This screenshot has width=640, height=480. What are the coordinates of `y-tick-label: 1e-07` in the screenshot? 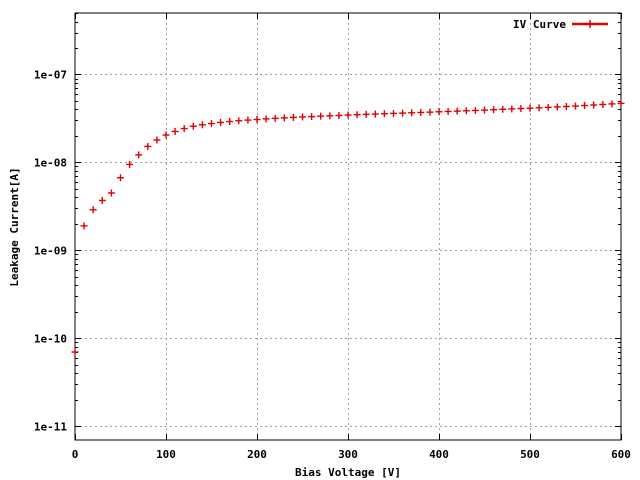 It's located at (50, 74).